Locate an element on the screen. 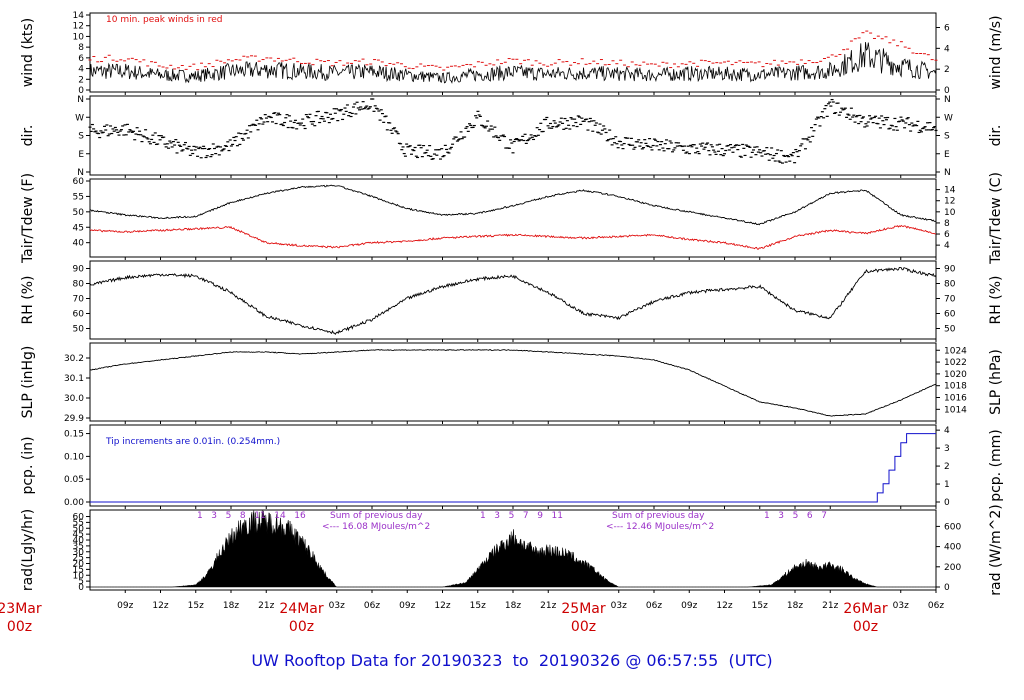 This screenshot has height=700, width=1024. dir-ylabel-left: dir. is located at coordinates (28, 136).